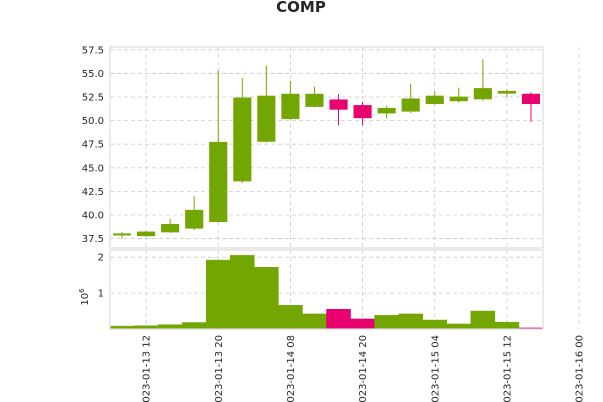  I want to click on volume-tick-label: 1, so click(101, 294).